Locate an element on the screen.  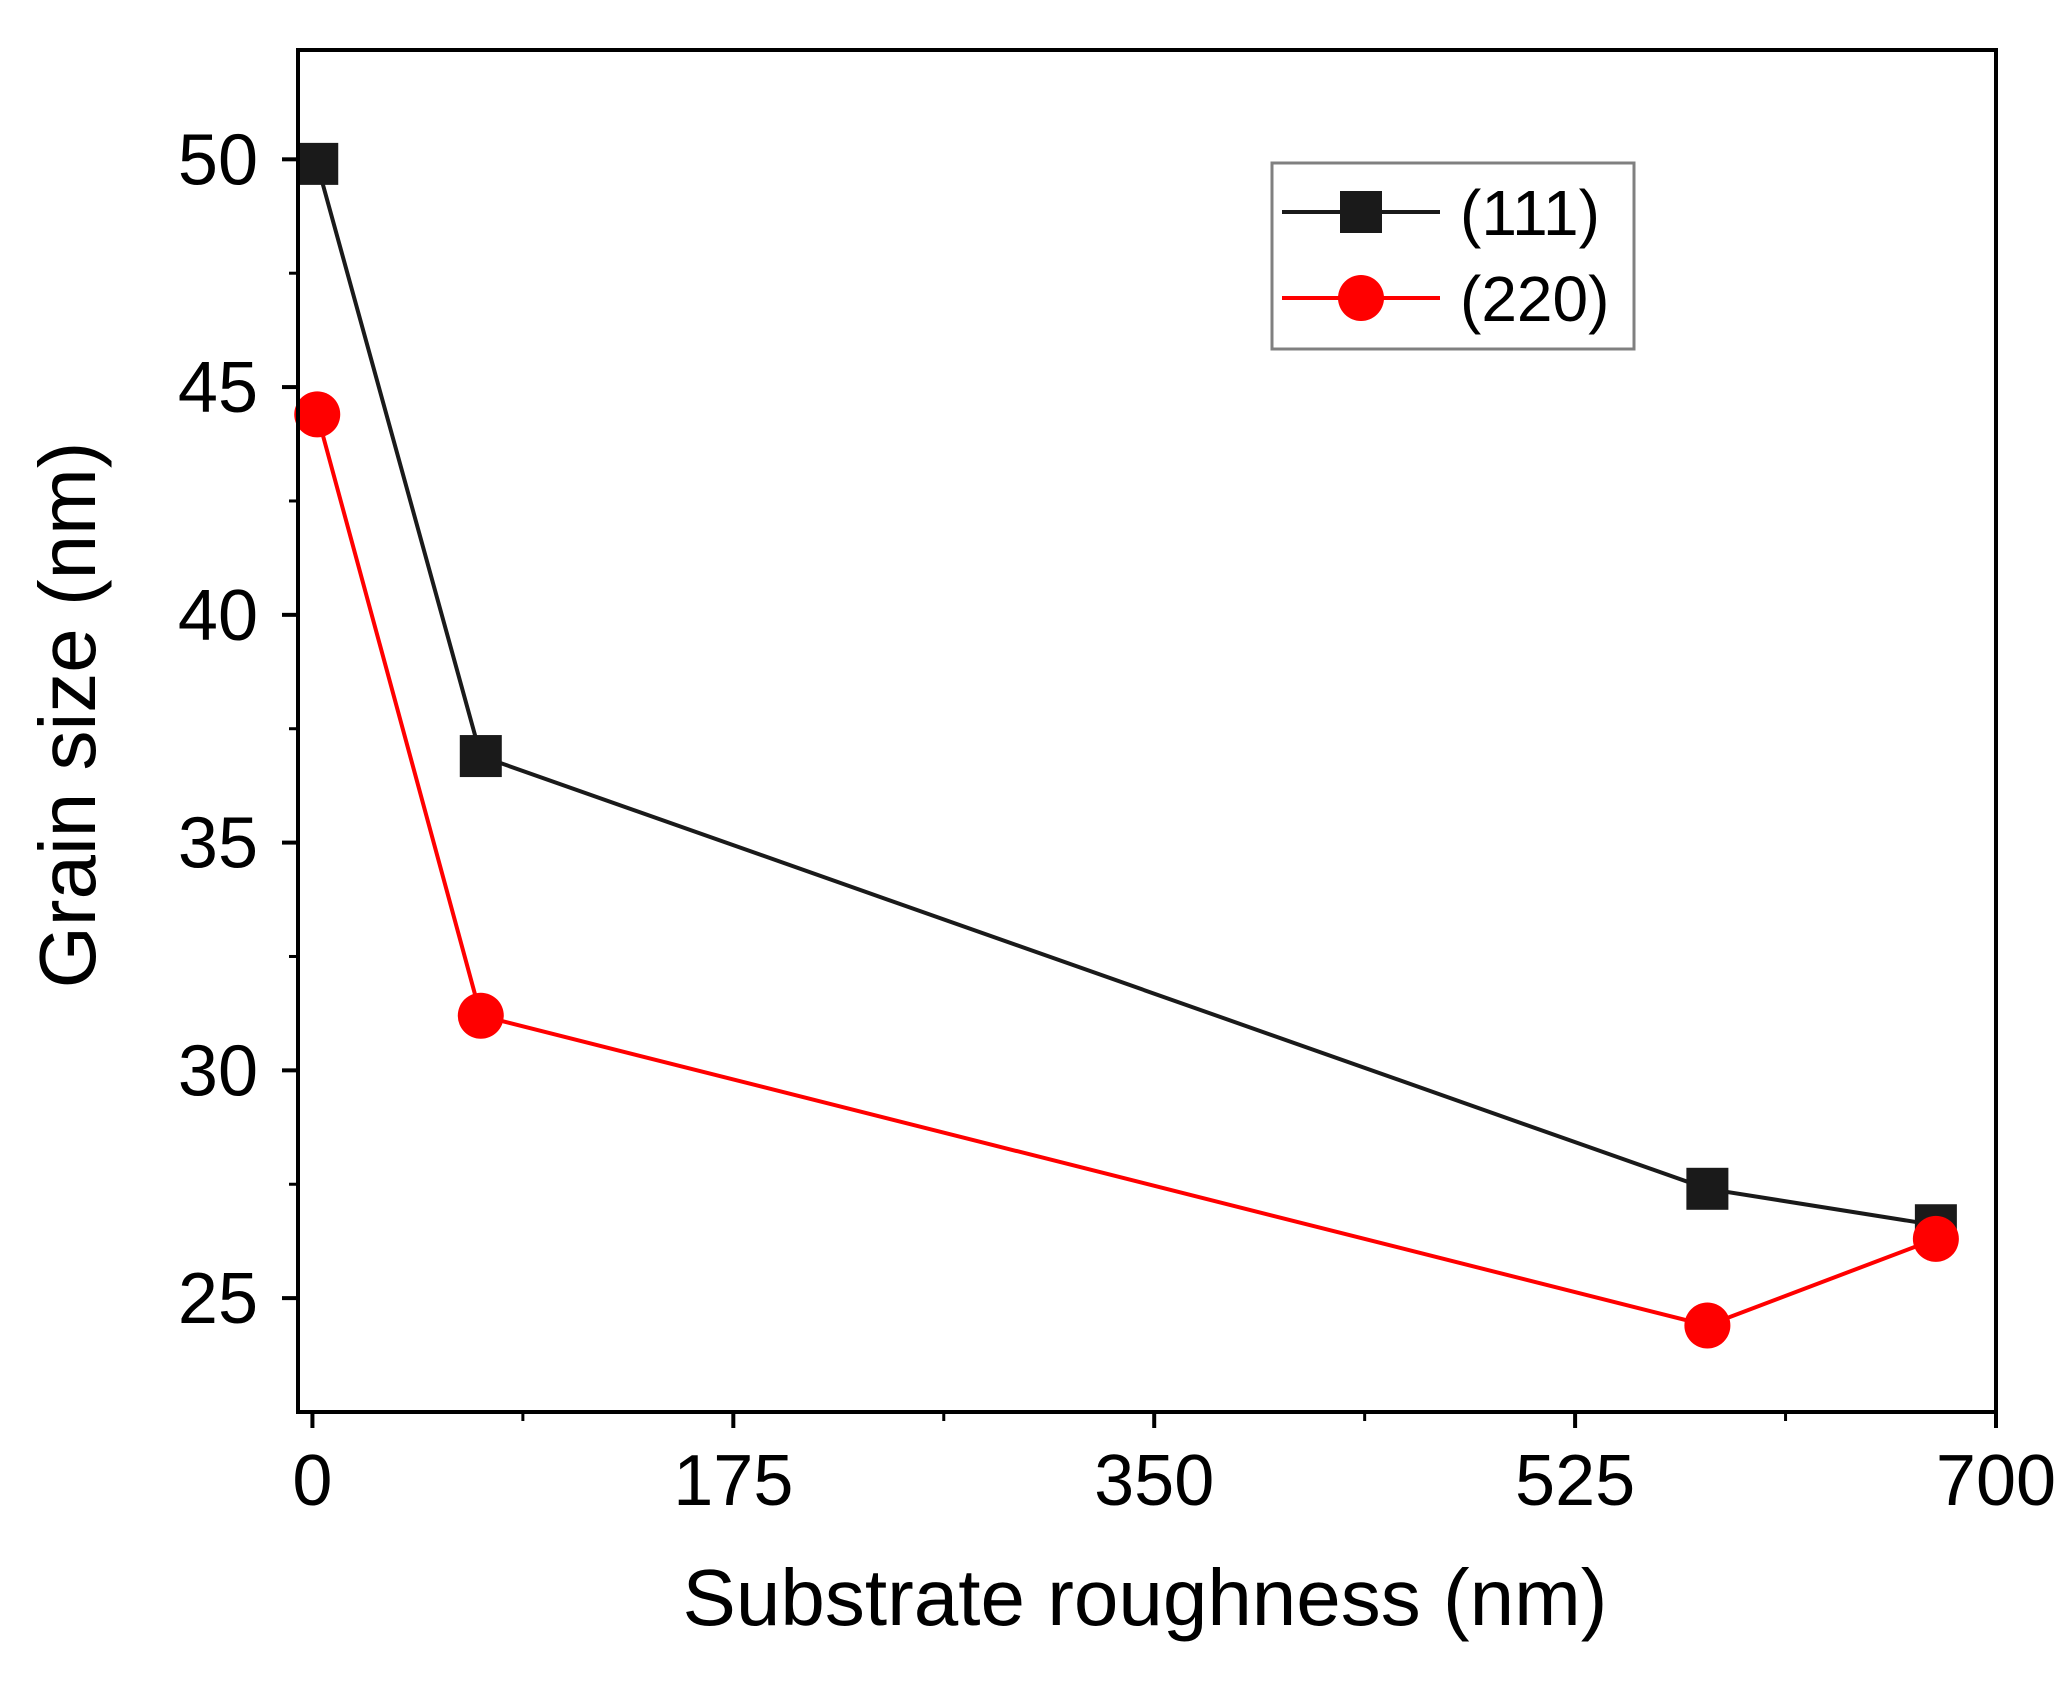
y-tick-label-5: 50 is located at coordinates (218, 160).